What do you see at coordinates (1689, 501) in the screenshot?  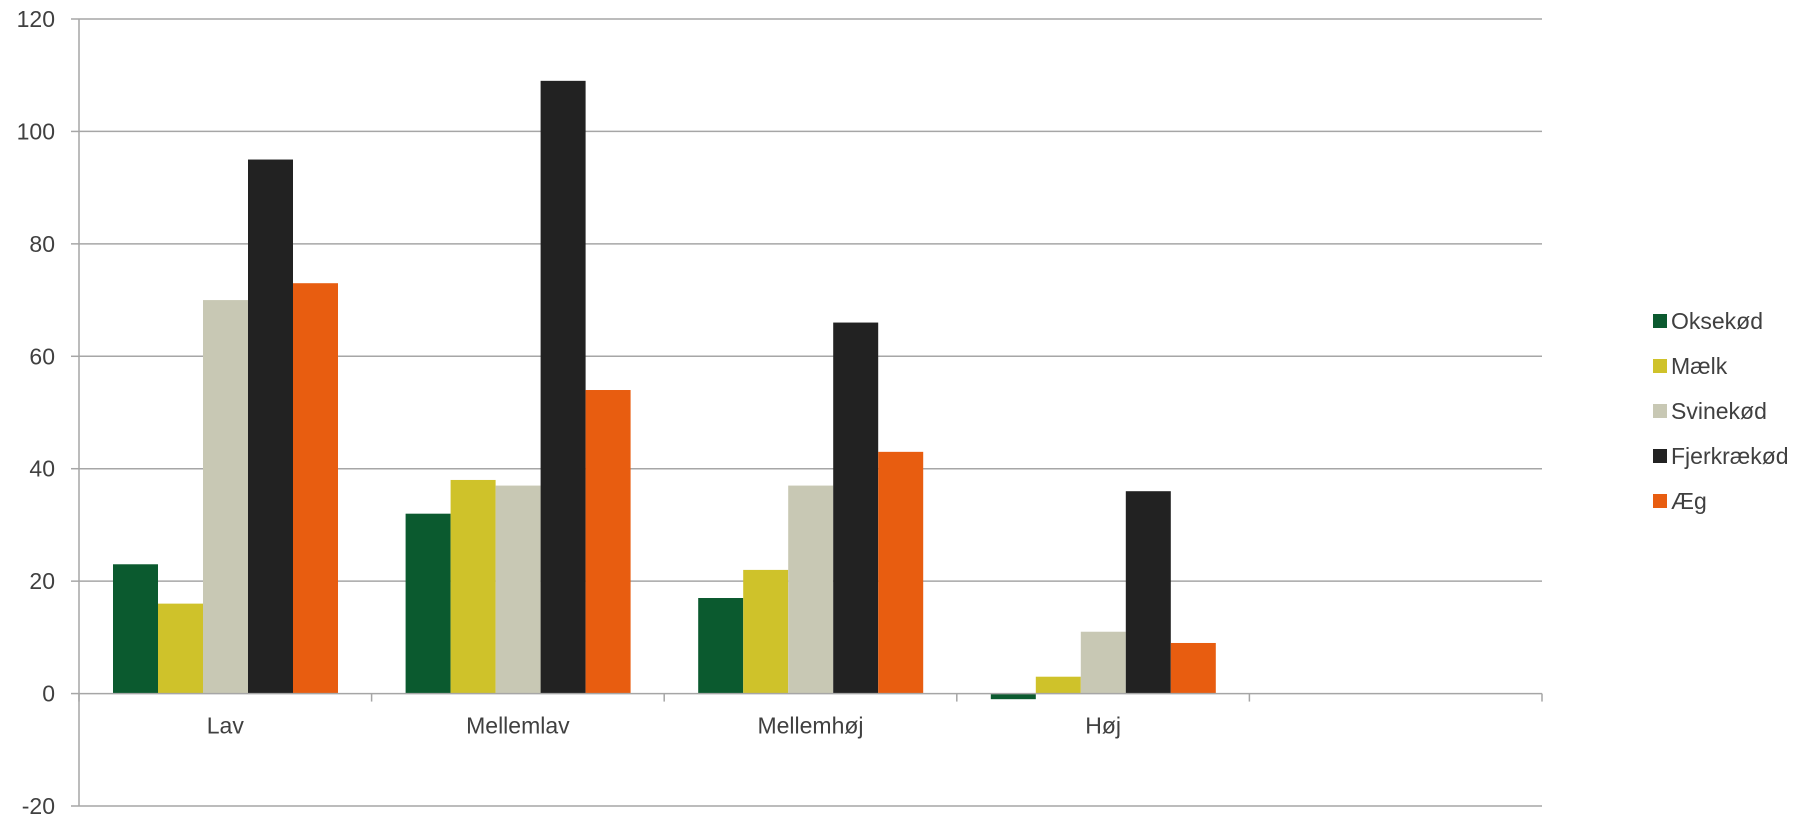 I see `legend-label: Æg` at bounding box center [1689, 501].